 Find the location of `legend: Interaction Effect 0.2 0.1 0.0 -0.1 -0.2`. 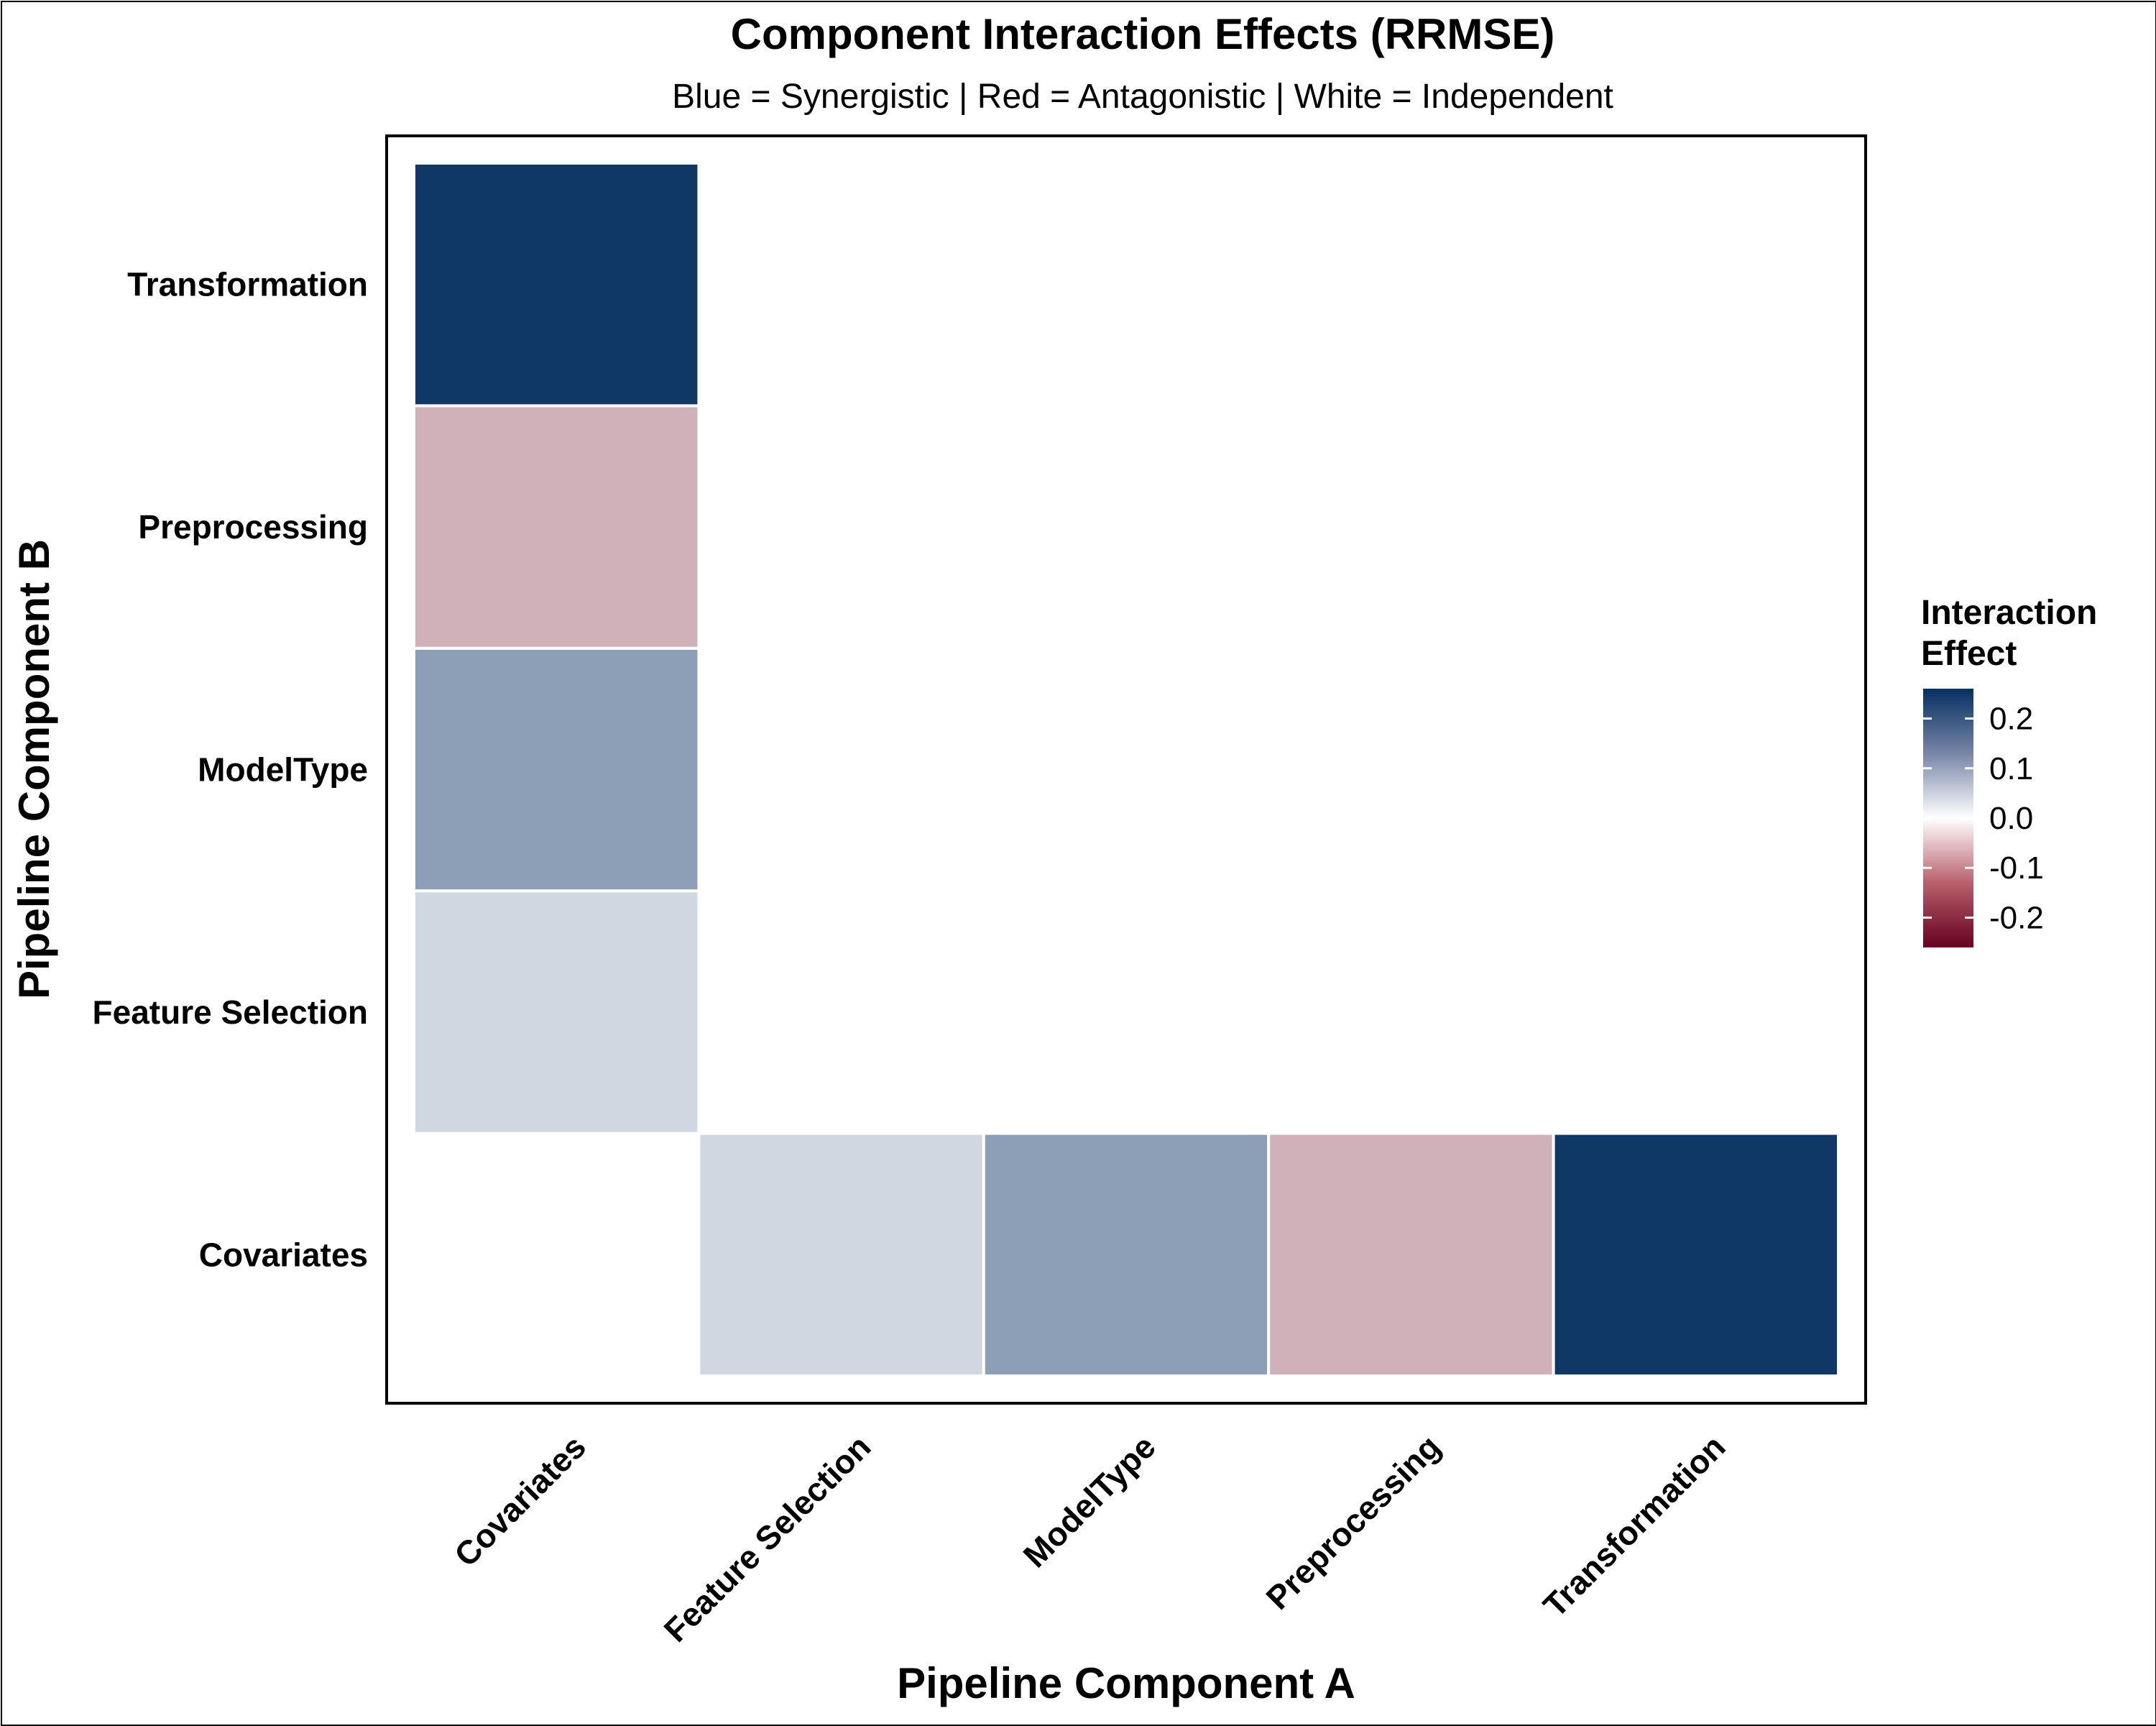

legend: Interaction Effect 0.2 0.1 0.0 -0.1 -0.2 is located at coordinates (2009, 770).